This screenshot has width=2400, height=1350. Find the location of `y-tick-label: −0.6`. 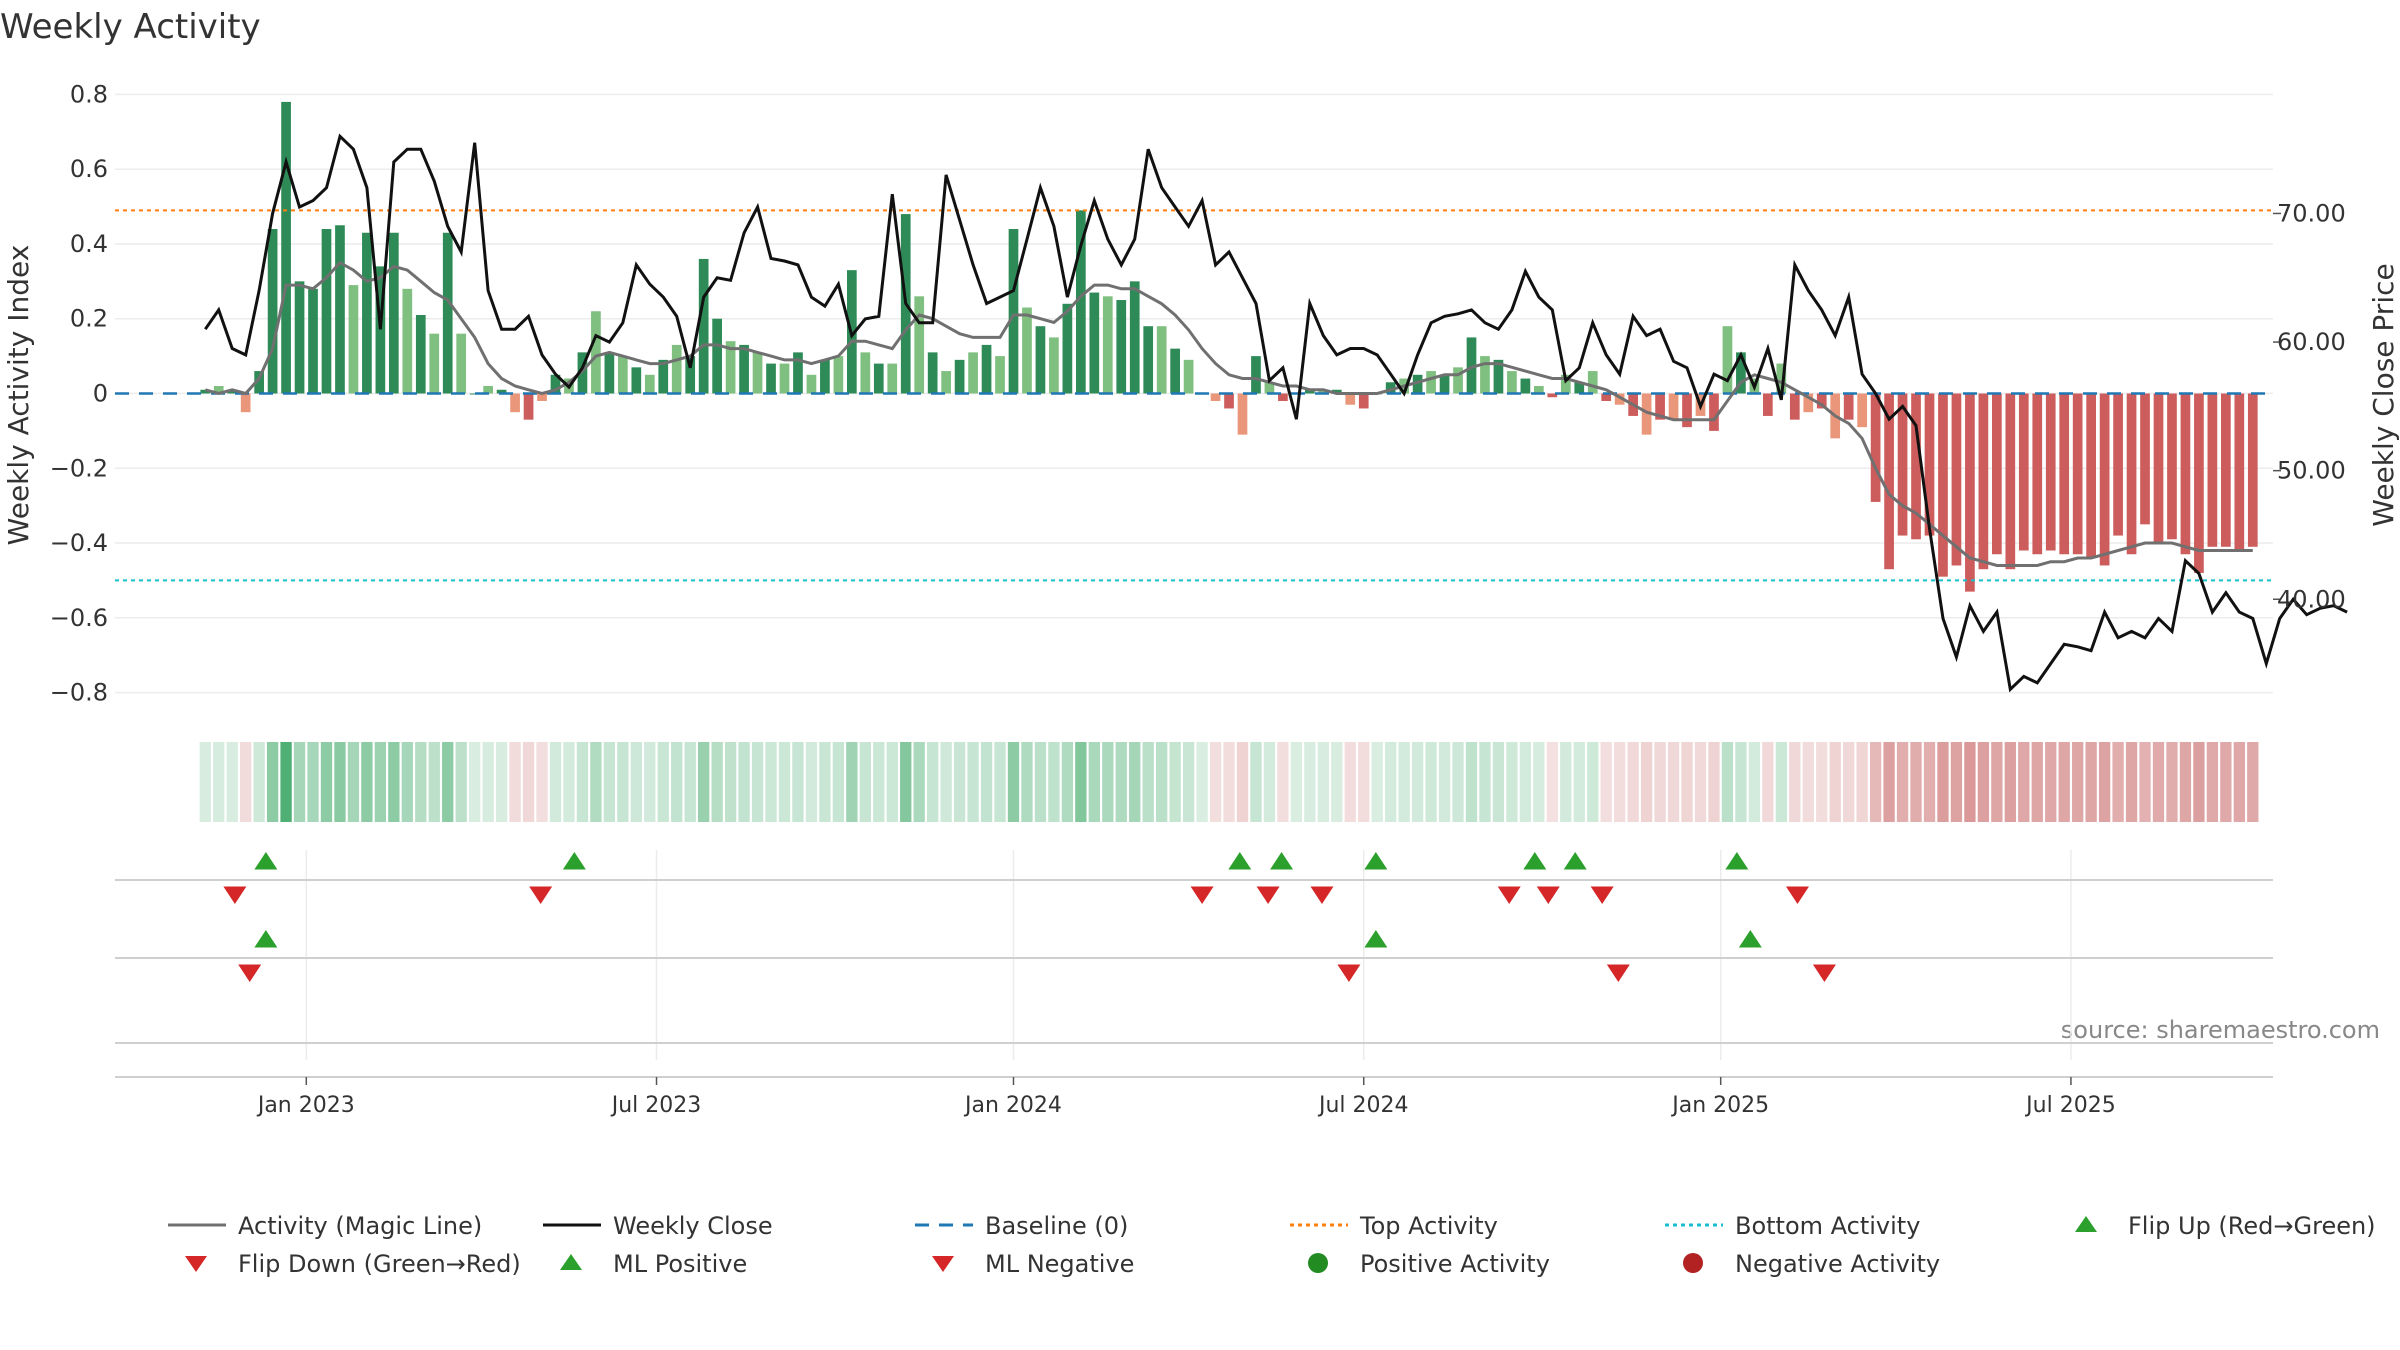

y-tick-label: −0.6 is located at coordinates (79, 618).